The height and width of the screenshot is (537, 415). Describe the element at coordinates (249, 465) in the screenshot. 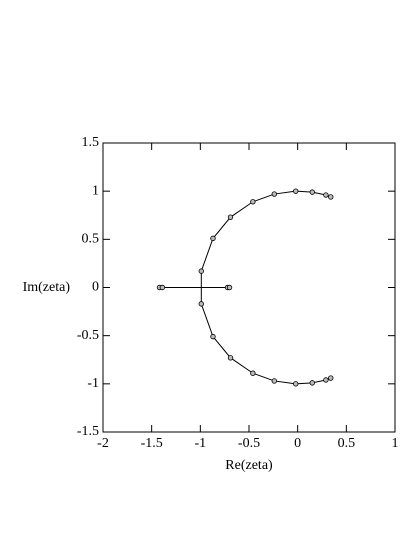

I see `x-axis-label: Re(zeta)` at that location.